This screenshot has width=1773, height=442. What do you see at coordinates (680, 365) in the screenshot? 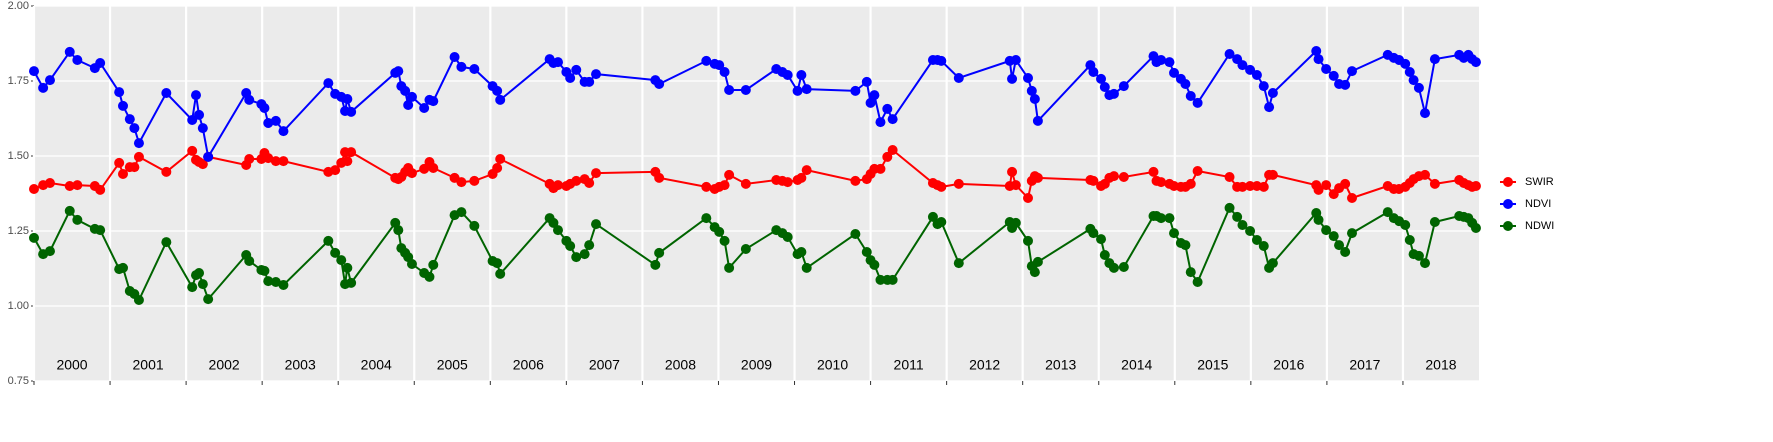
I see `year-label: 2008` at bounding box center [680, 365].